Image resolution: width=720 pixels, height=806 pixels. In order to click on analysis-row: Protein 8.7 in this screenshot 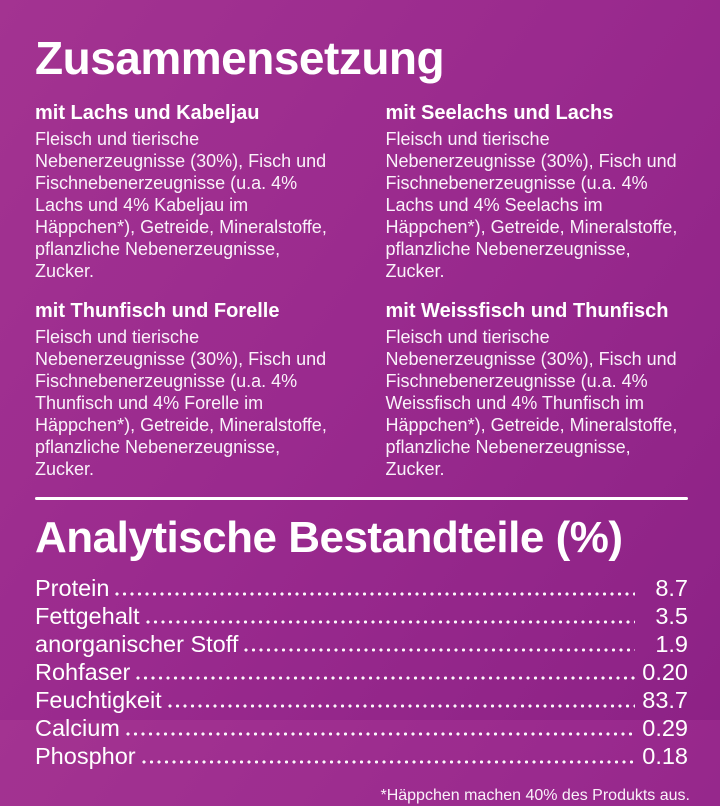, I will do `click(361, 588)`.